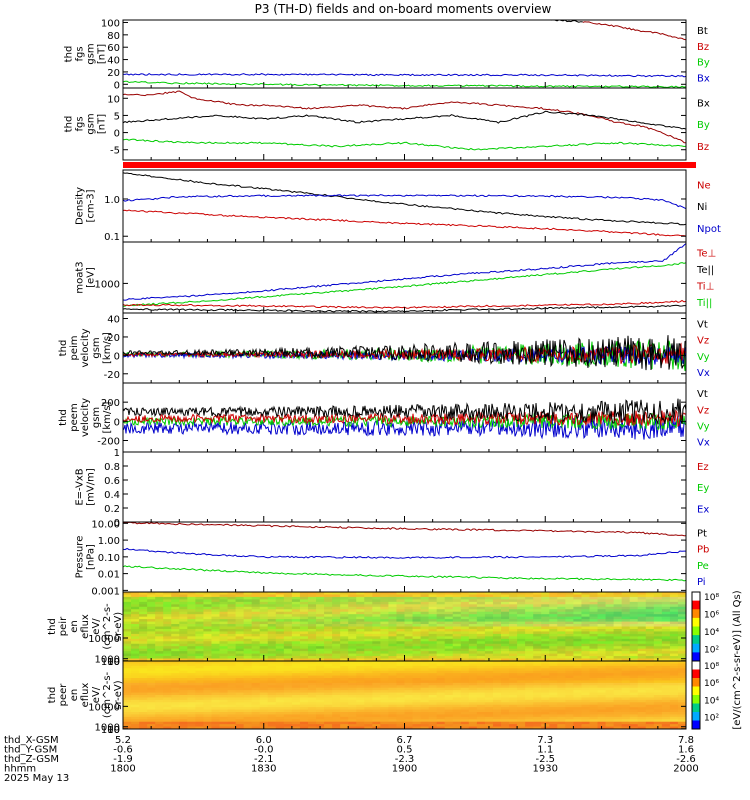 The image size is (750, 800). I want to click on panel-efield: 1 0.8 0.6 0.4 0.2 0 E=-VxB [mV/m] Ez Ey Ex, so click(392, 488).